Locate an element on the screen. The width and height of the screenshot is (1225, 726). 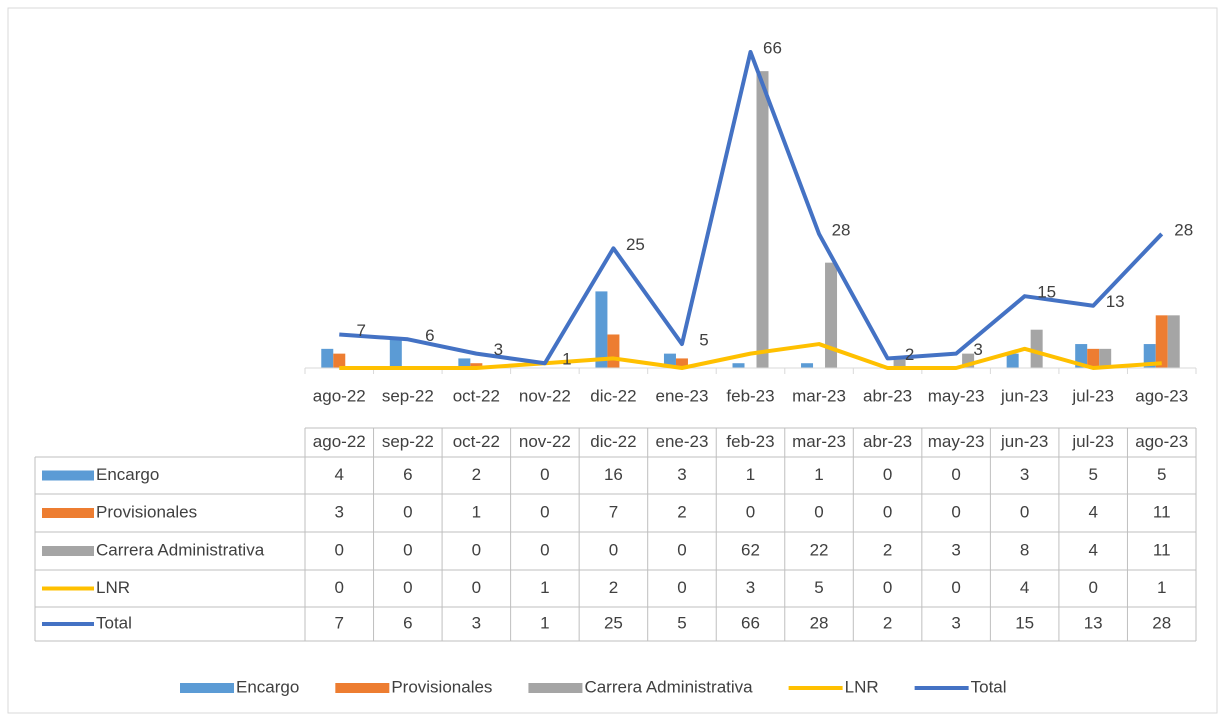
table-header: dic-22 is located at coordinates (613, 441).